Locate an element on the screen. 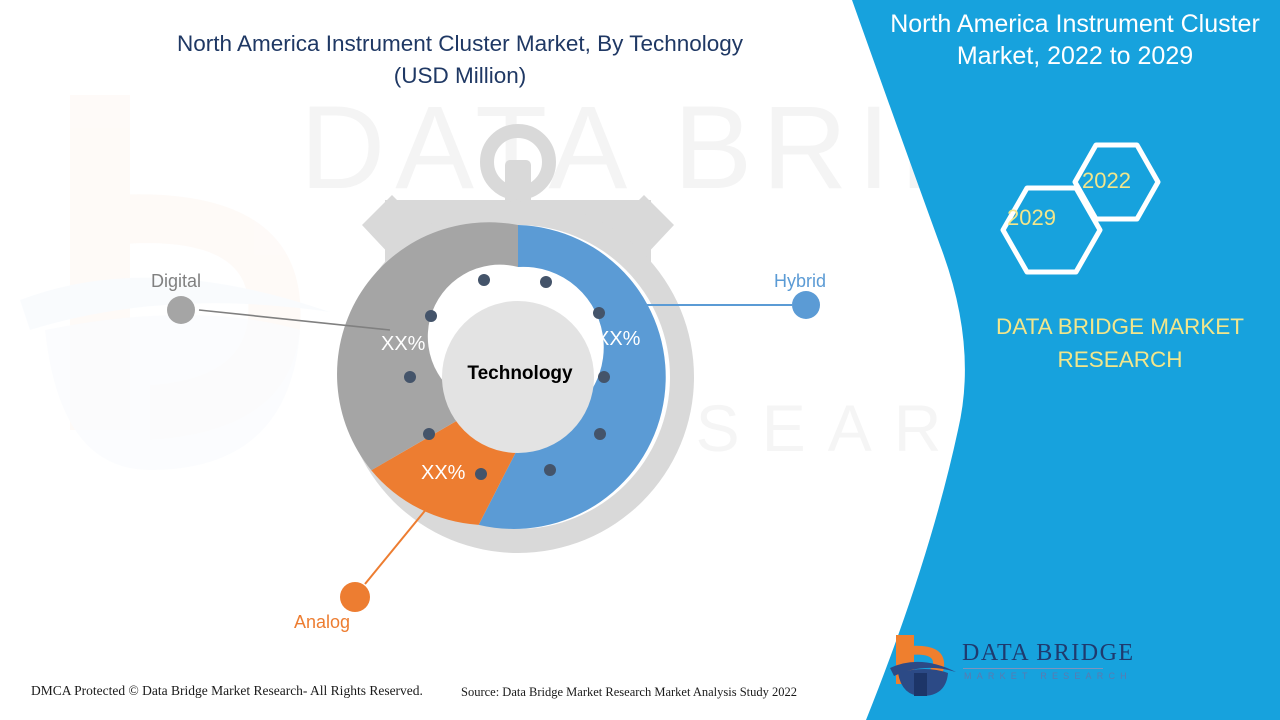  logo-subtitle: MARKET RESEARCH is located at coordinates (1048, 676).